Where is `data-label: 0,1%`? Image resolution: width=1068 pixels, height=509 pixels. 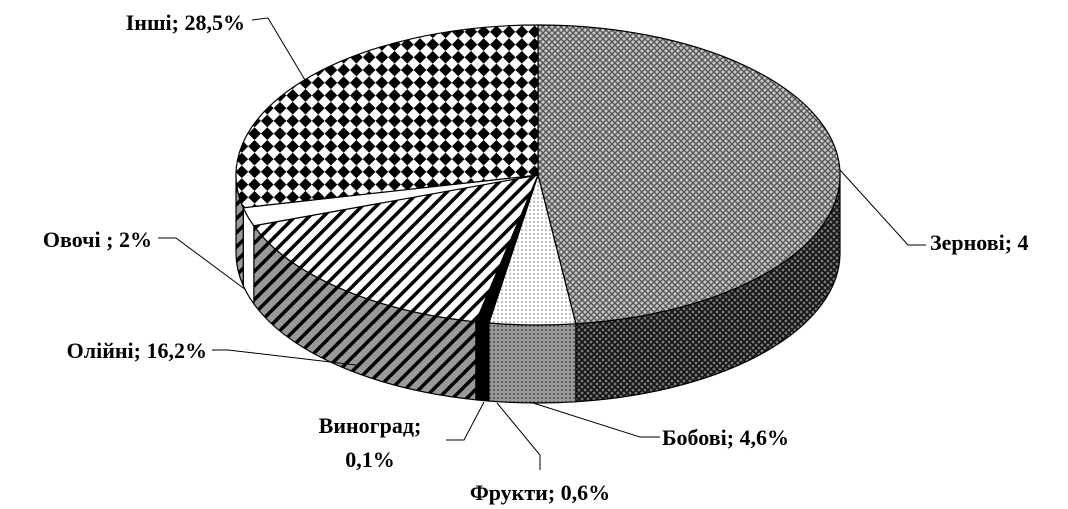 data-label: 0,1% is located at coordinates (370, 459).